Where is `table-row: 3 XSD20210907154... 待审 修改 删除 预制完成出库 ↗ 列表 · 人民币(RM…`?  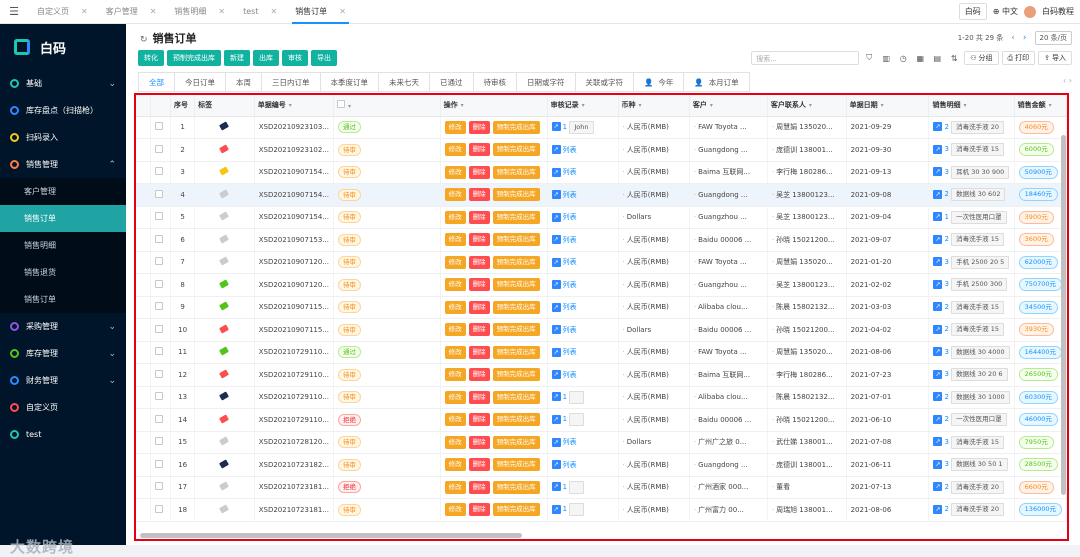
table-row: 3 XSD20210907154... 待审 修改 删除 预制完成出库 ↗ 列表 · 人民币(RM… is located at coordinates (601, 172).